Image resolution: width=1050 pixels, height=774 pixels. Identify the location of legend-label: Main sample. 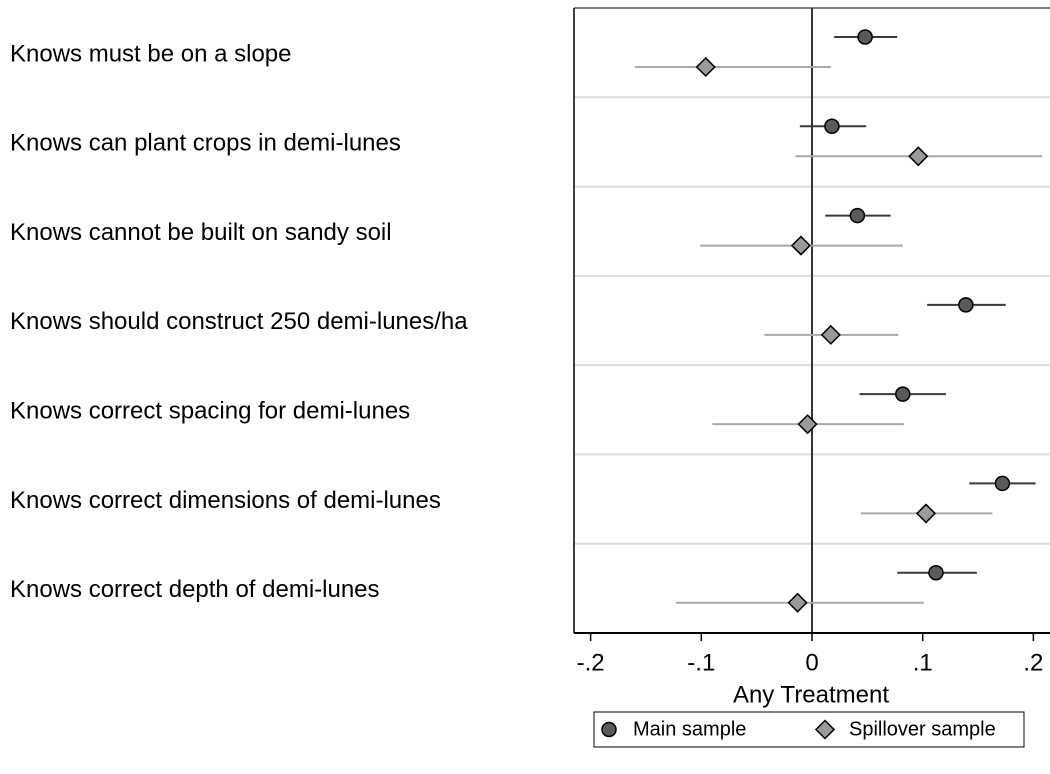
(689, 729).